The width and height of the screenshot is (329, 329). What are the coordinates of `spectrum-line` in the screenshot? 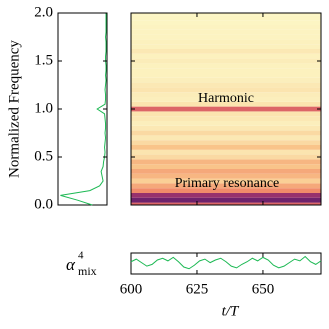 It's located at (83, 109).